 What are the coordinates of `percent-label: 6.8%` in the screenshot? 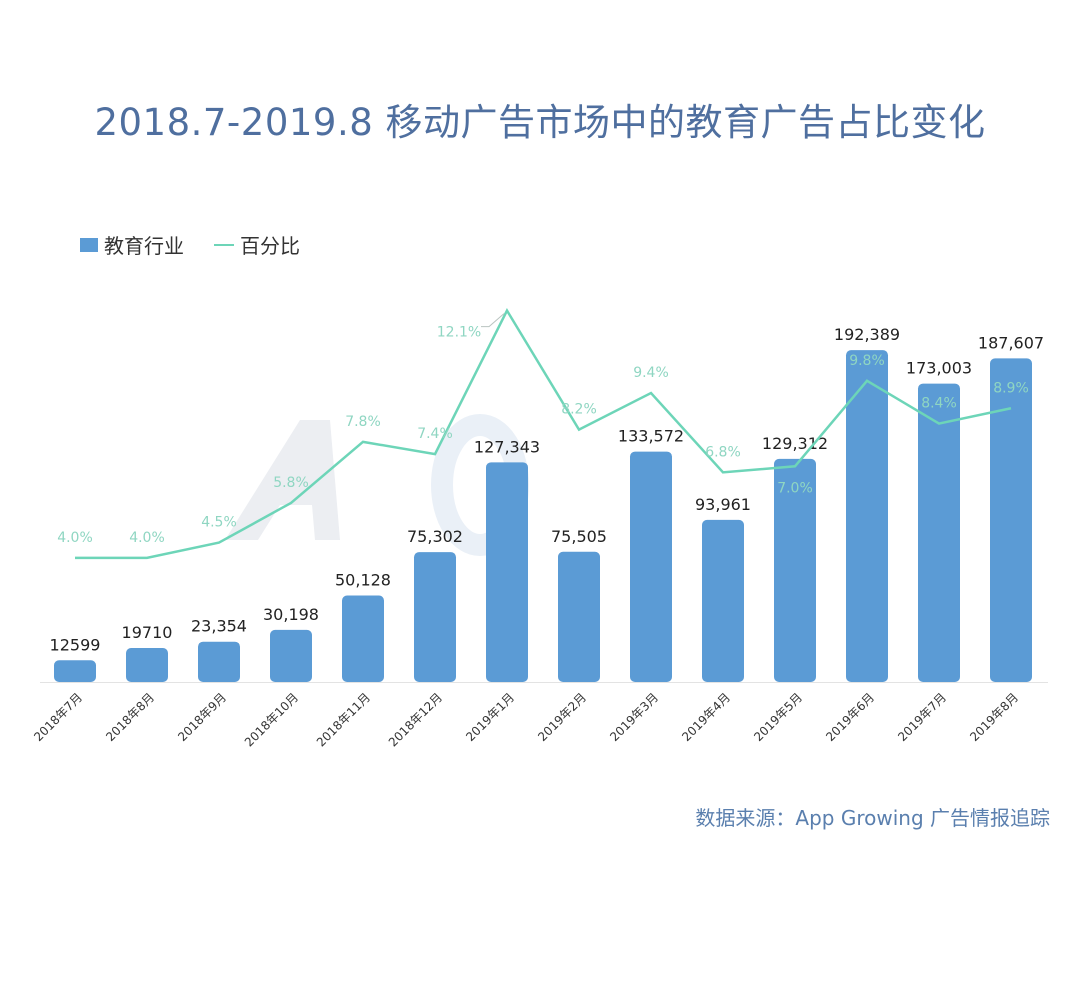 It's located at (723, 452).